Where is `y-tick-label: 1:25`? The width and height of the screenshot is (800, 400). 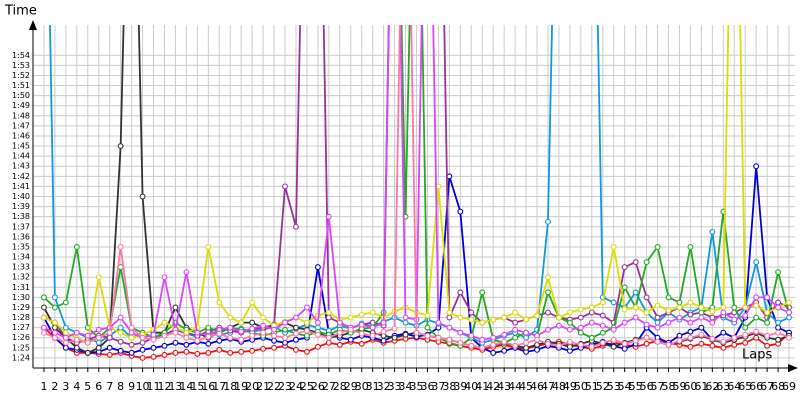
y-tick-label: 1:25 is located at coordinates (21, 347).